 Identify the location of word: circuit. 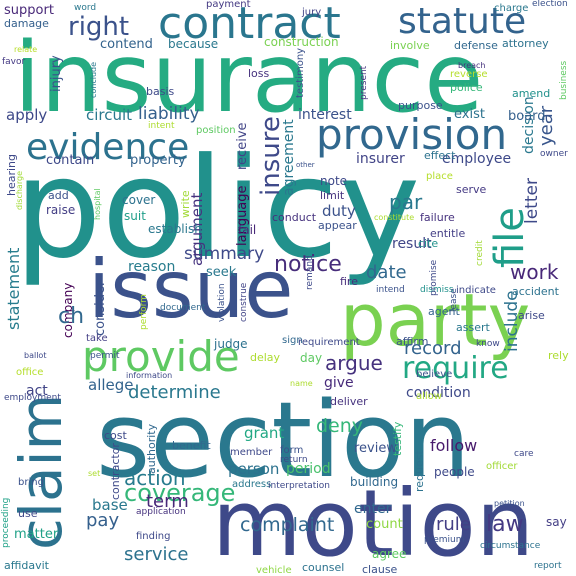
(109, 115).